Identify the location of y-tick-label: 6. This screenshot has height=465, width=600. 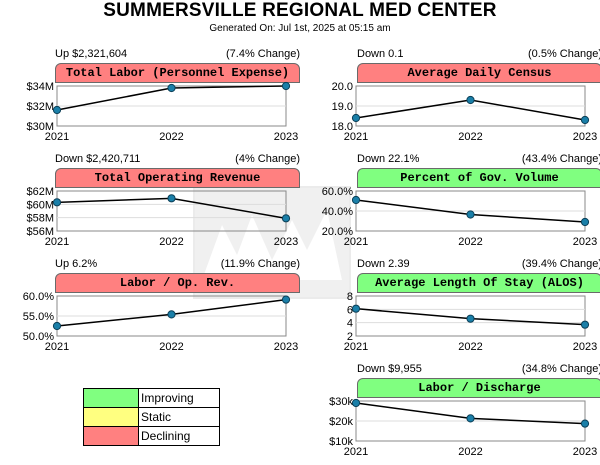
(350, 310).